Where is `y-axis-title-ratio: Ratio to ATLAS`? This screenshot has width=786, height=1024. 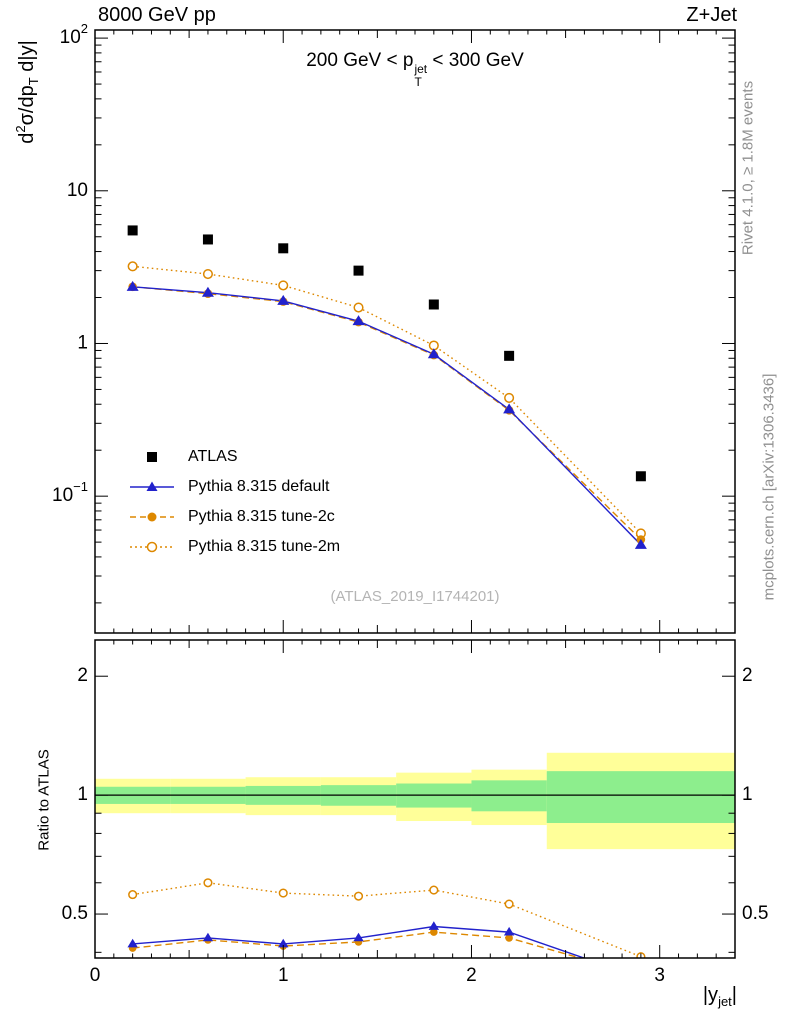
y-axis-title-ratio: Ratio to ATLAS is located at coordinates (44, 800).